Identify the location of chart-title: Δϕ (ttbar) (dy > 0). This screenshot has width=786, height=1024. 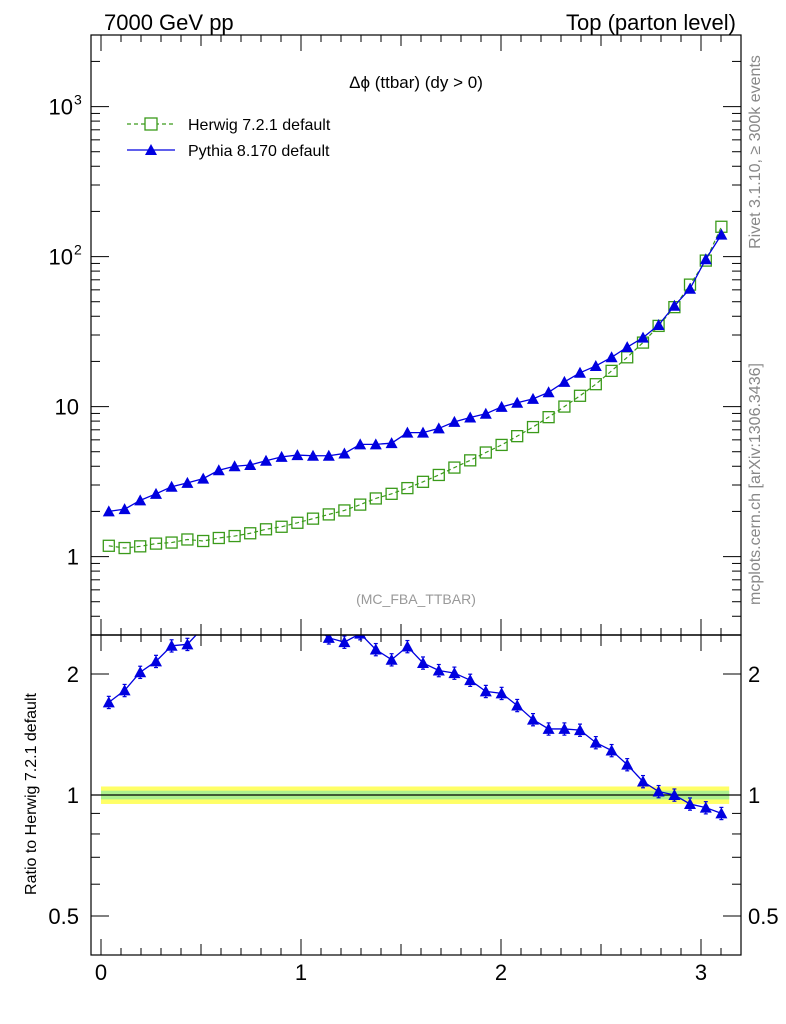
(416, 82).